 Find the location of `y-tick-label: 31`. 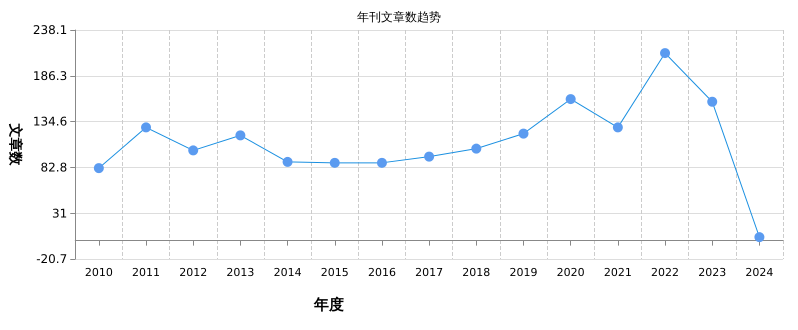

y-tick-label: 31 is located at coordinates (60, 213).